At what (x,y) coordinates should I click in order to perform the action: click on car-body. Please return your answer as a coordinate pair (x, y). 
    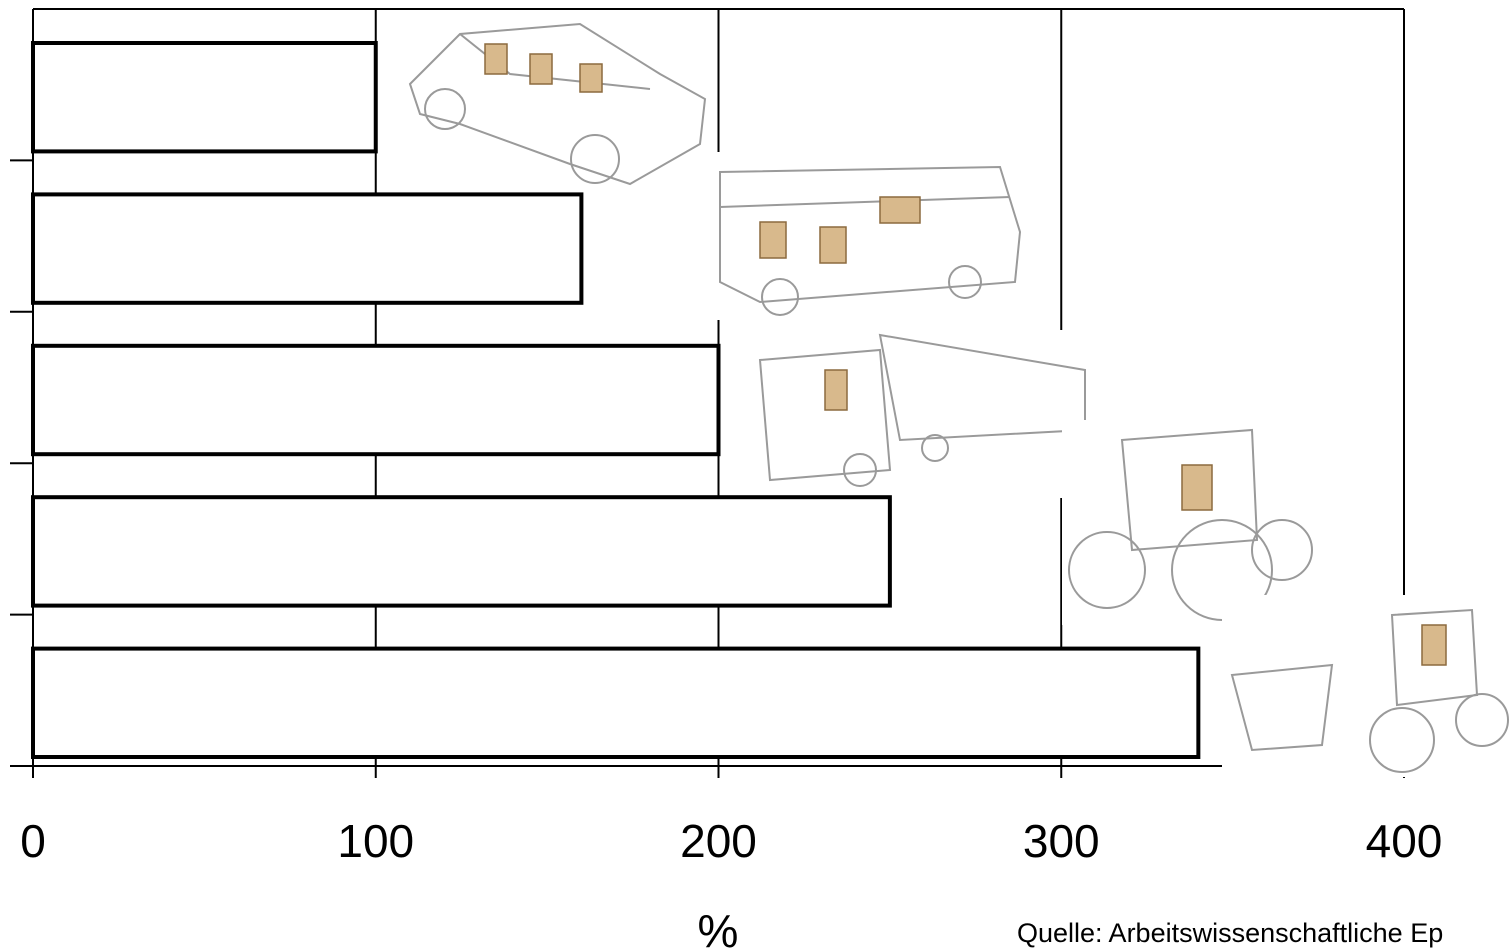
    Looking at the image, I should click on (557, 104).